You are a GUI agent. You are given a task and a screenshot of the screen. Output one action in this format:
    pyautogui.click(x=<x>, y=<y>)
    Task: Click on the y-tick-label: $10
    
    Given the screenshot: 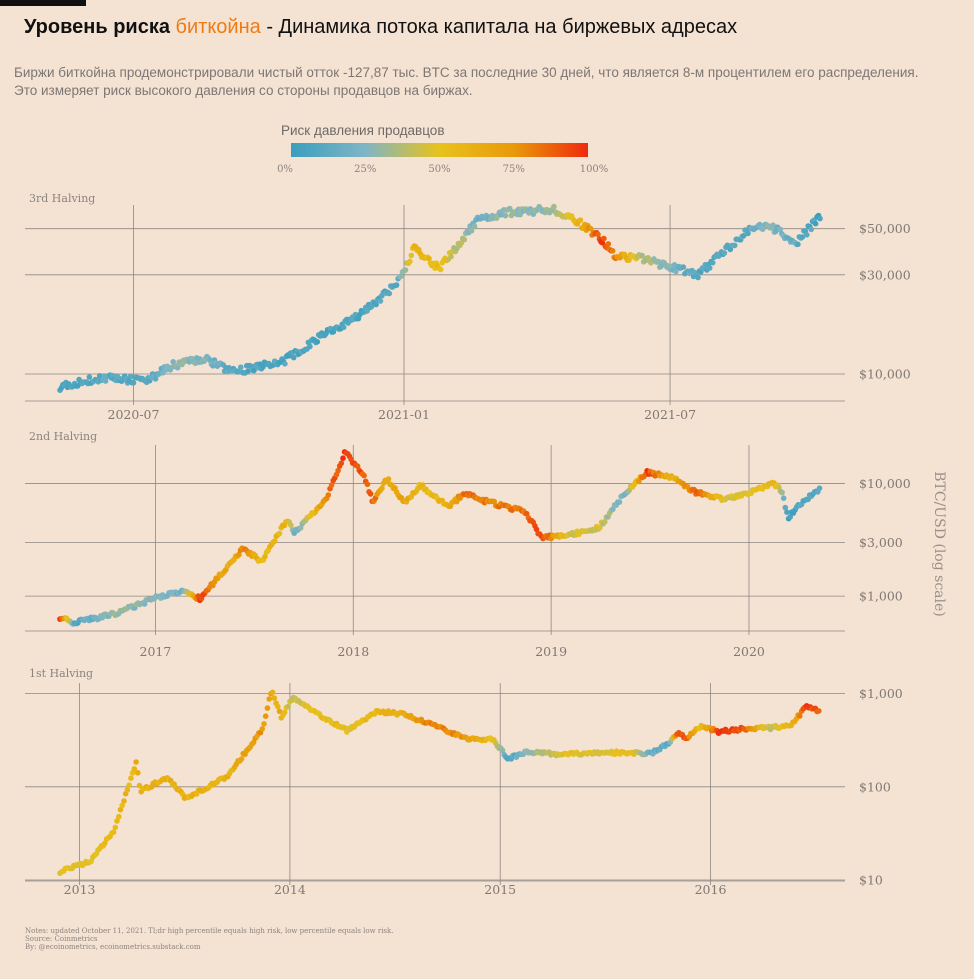 What is the action you would take?
    pyautogui.click(x=871, y=880)
    